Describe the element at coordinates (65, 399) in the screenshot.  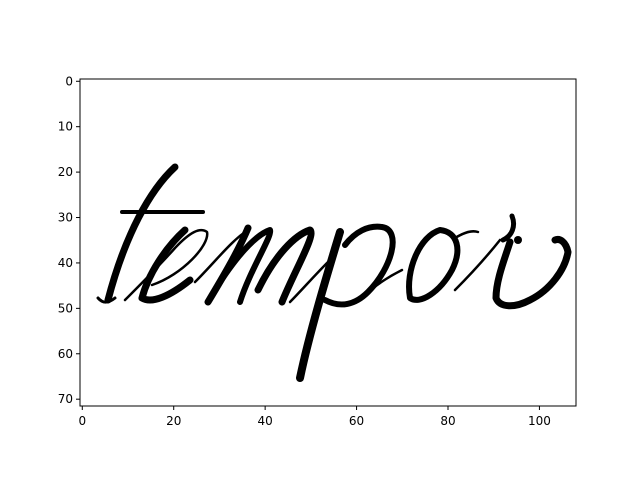
I see `y-tick-label: 70` at that location.